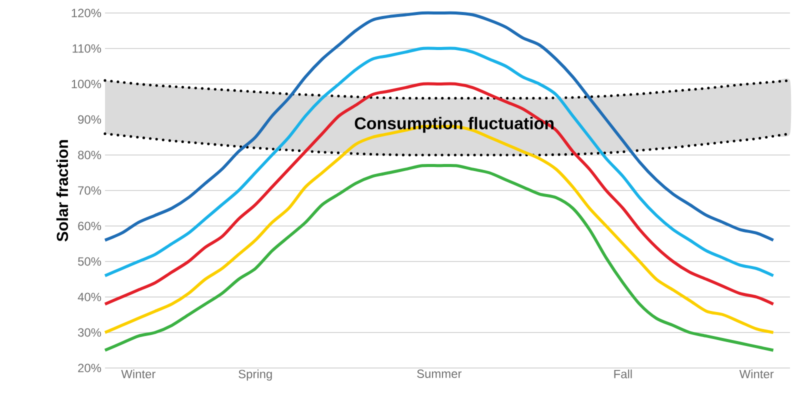 The image size is (804, 402). Describe the element at coordinates (90, 332) in the screenshot. I see `y-tick-label: 30%` at that location.